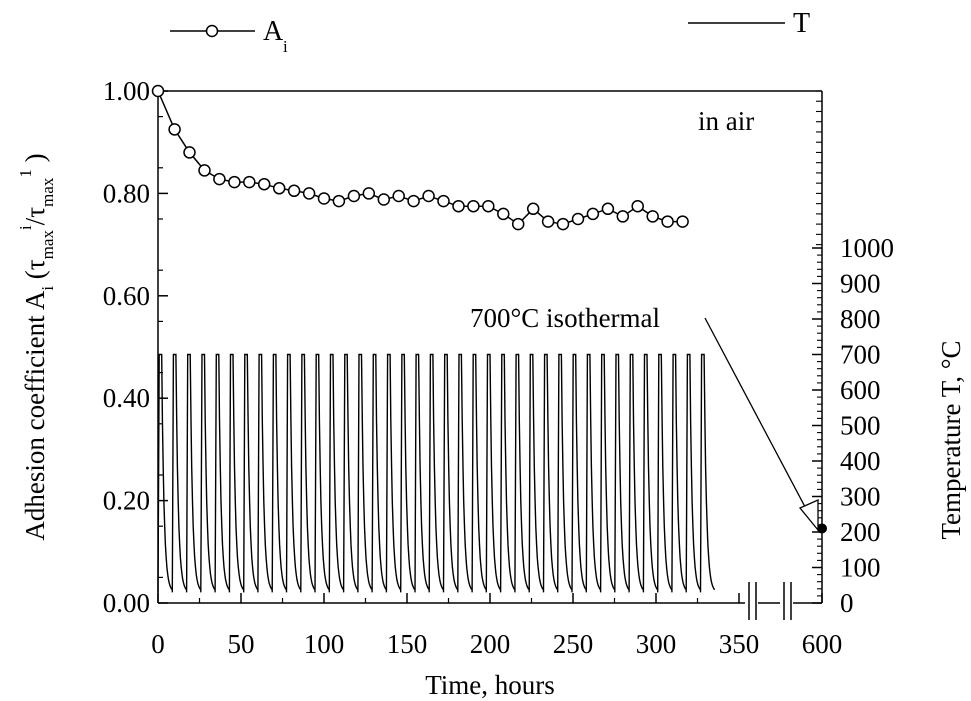 This screenshot has height=701, width=971. I want to click on y2-tick-label: 700, so click(860, 355).